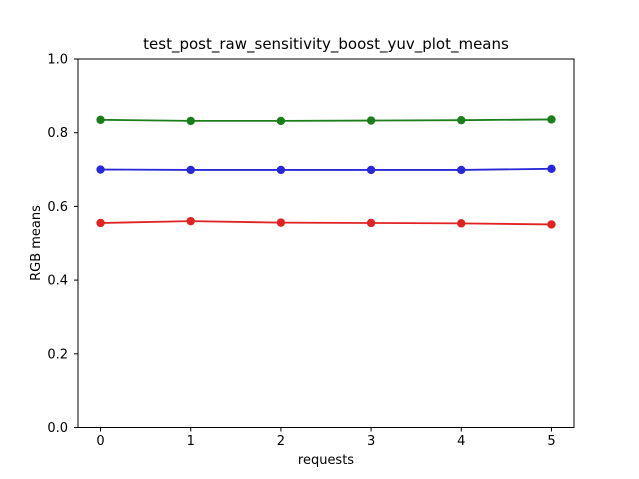 The height and width of the screenshot is (479, 639). I want to click on y-tick-label: 0.4, so click(57, 281).